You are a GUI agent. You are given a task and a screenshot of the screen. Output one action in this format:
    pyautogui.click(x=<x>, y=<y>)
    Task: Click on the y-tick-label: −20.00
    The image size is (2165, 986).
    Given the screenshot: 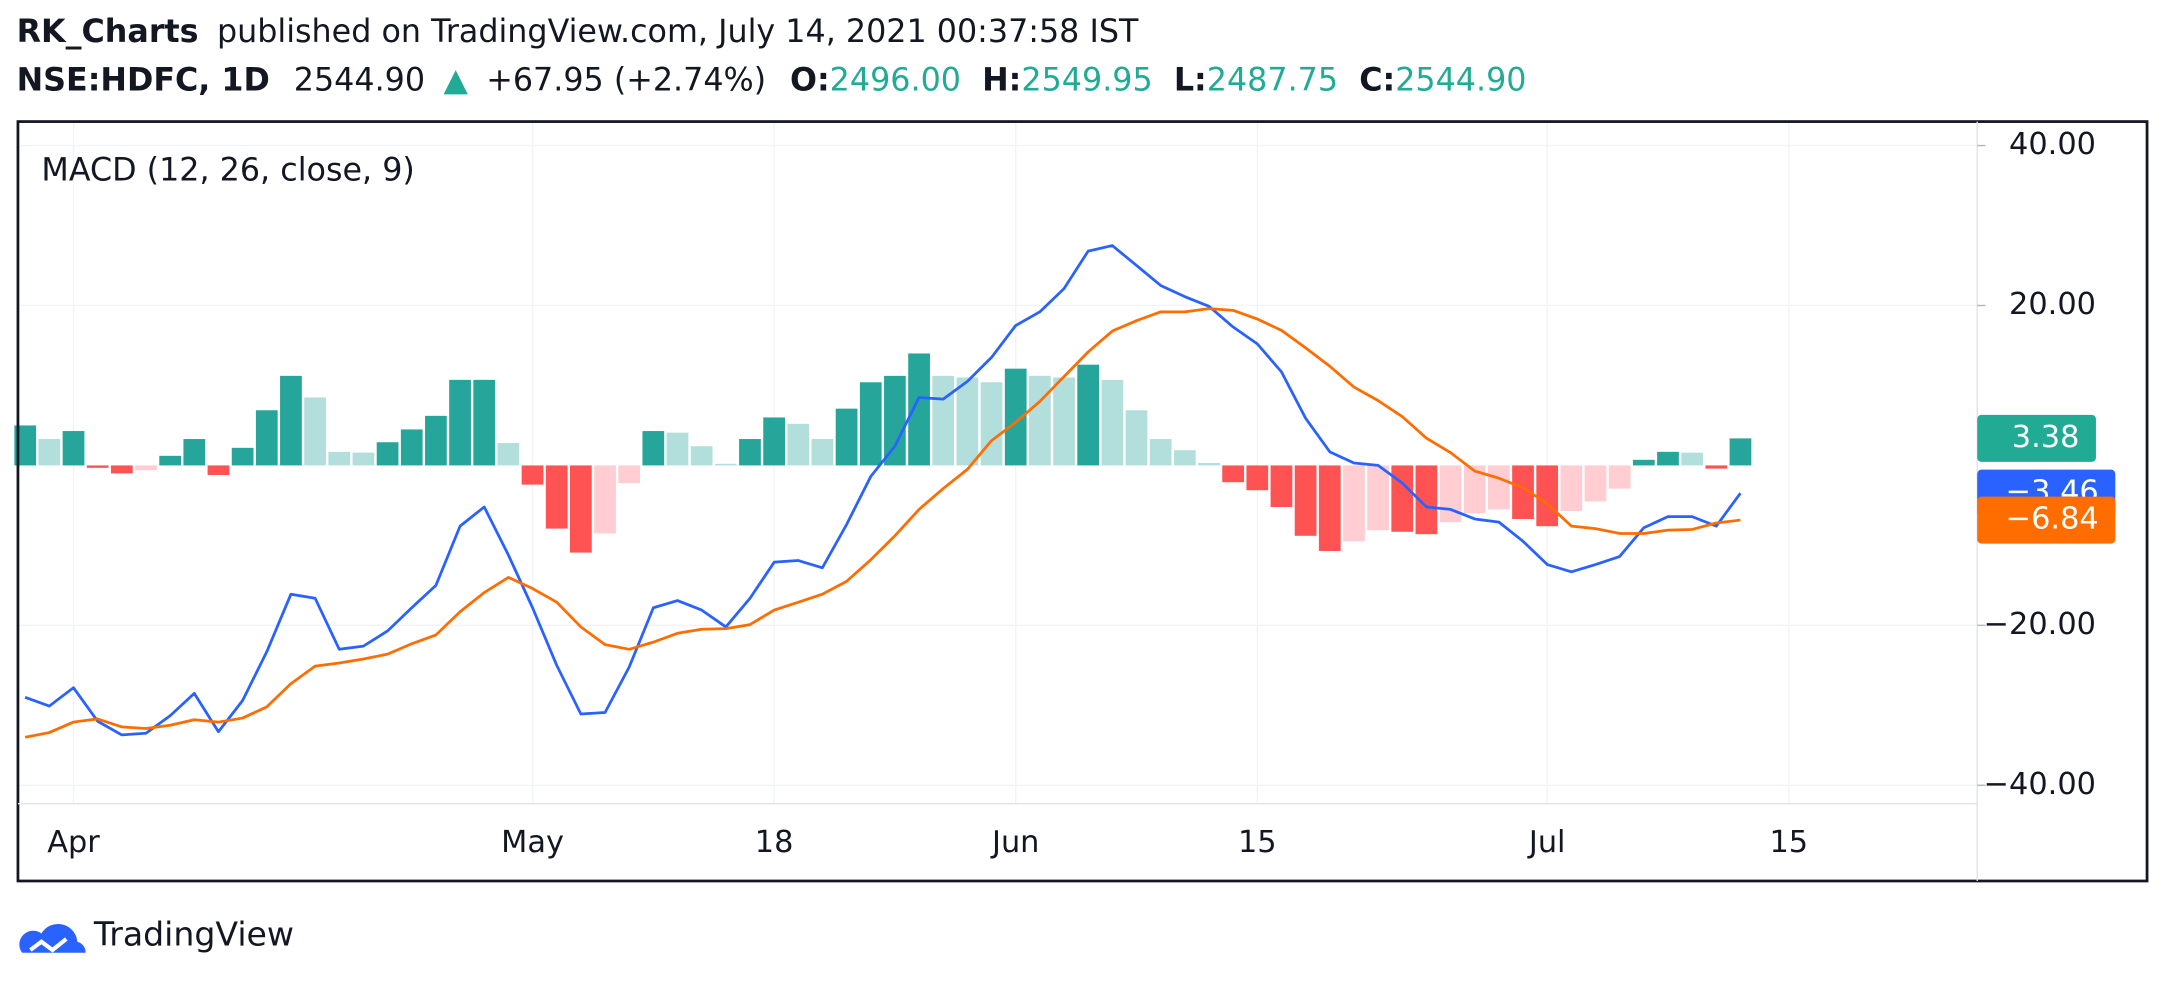 What is the action you would take?
    pyautogui.click(x=2040, y=624)
    